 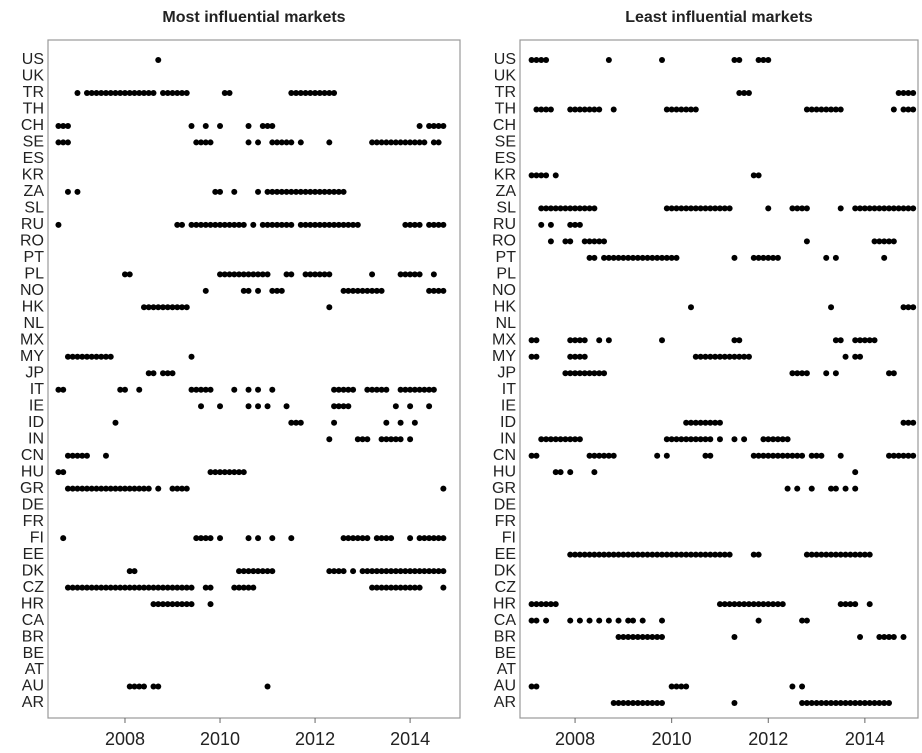 I want to click on y-tick-label: CH, so click(x=32, y=125).